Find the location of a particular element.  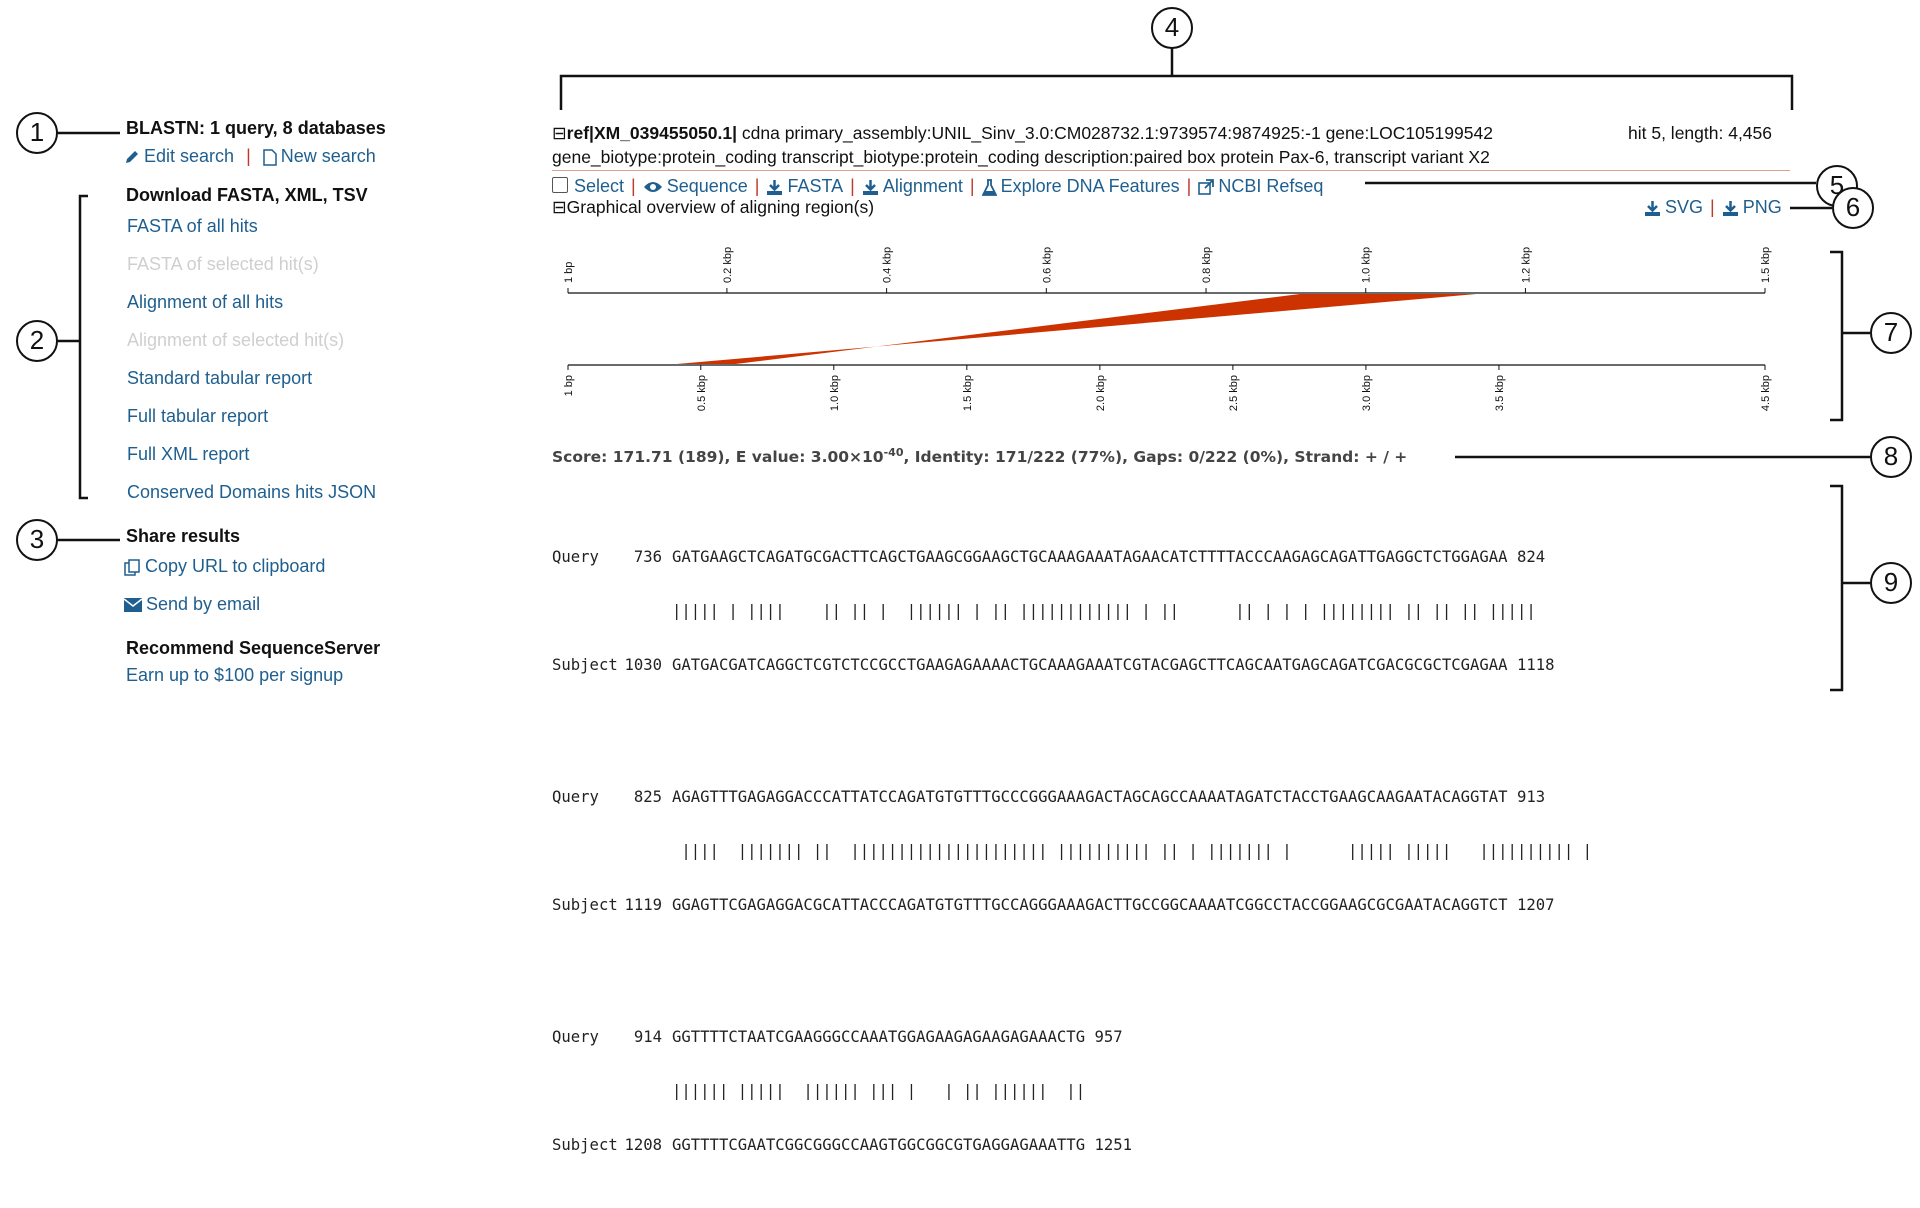

new-document-icon is located at coordinates (270, 157).